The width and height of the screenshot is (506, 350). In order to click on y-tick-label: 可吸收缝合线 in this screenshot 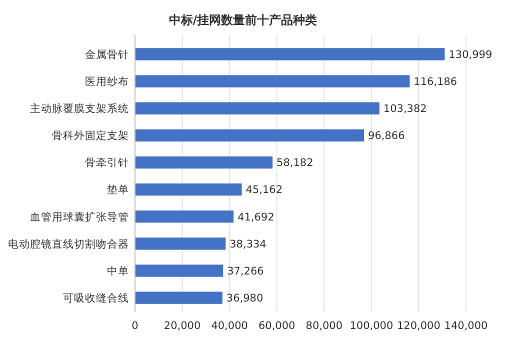, I will do `click(96, 297)`.